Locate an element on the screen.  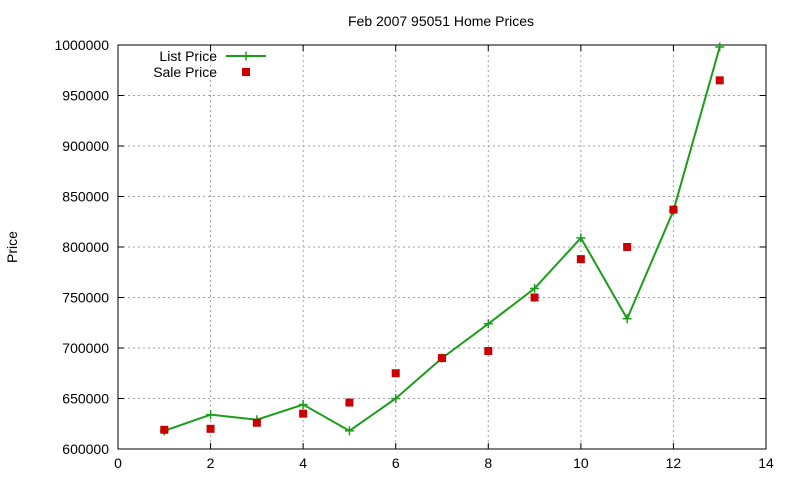
y-tick-label: 750000 is located at coordinates (85, 298).